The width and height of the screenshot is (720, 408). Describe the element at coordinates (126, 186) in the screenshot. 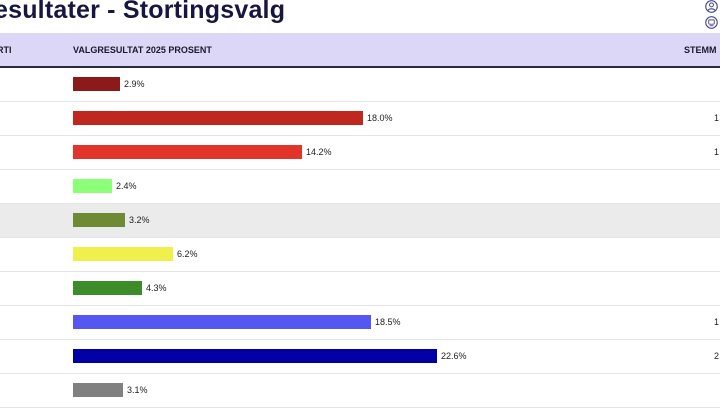

I see `percent-label: 2.4%` at that location.